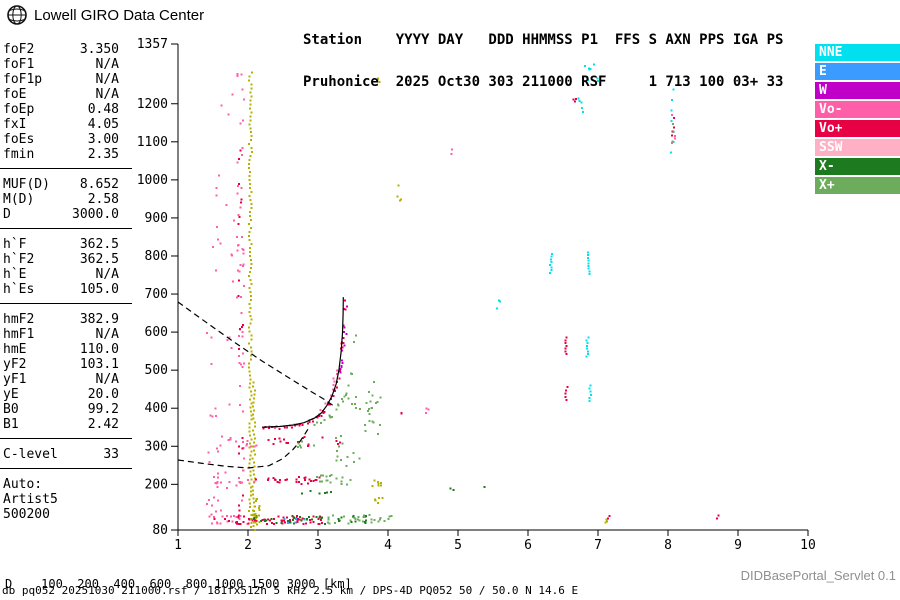 The height and width of the screenshot is (600, 900). What do you see at coordinates (61, 109) in the screenshot?
I see `param-foep: foEp 0.48` at bounding box center [61, 109].